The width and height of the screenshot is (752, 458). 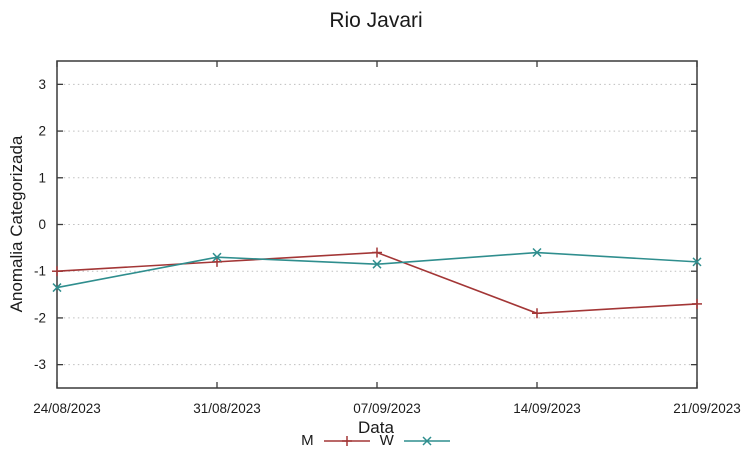 I want to click on series-M, so click(x=377, y=283).